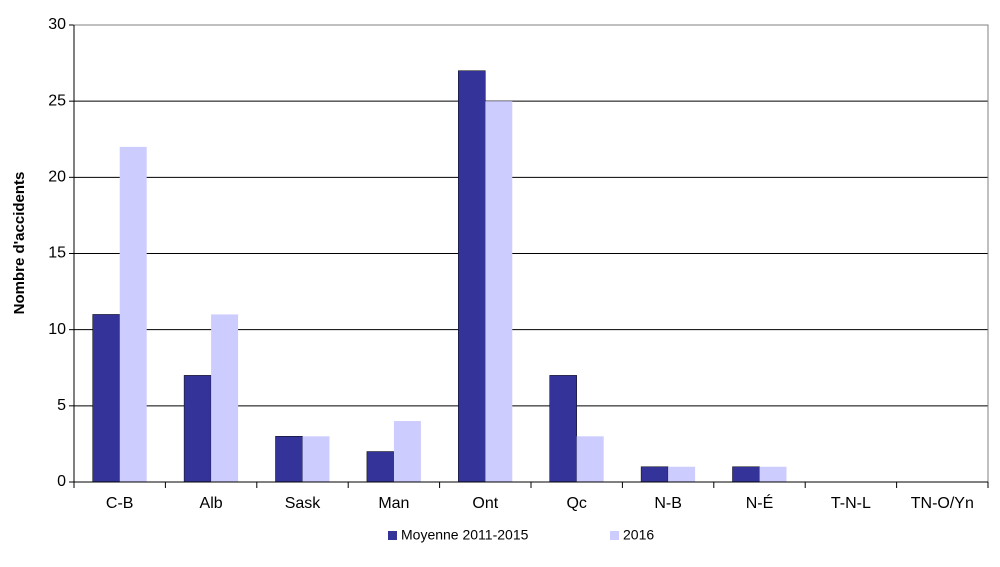 Image resolution: width=1000 pixels, height=567 pixels. I want to click on x-tick-label: Sask, so click(303, 503).